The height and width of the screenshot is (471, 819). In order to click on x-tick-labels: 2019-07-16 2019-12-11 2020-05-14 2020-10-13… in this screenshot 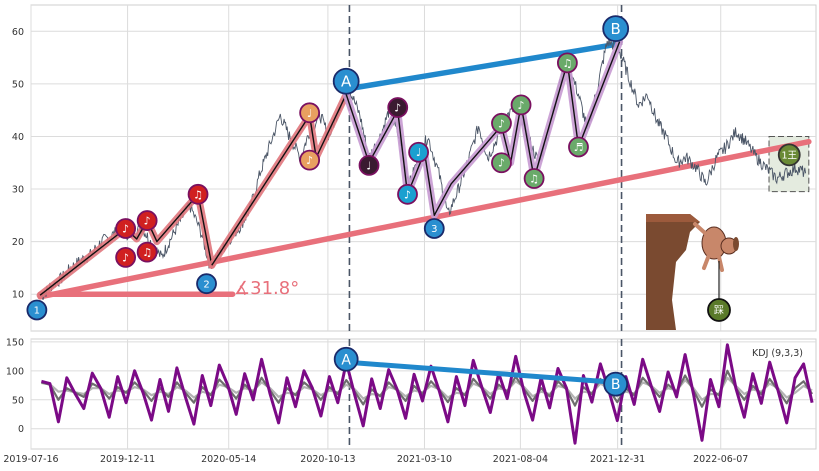, I will do `click(375, 459)`.